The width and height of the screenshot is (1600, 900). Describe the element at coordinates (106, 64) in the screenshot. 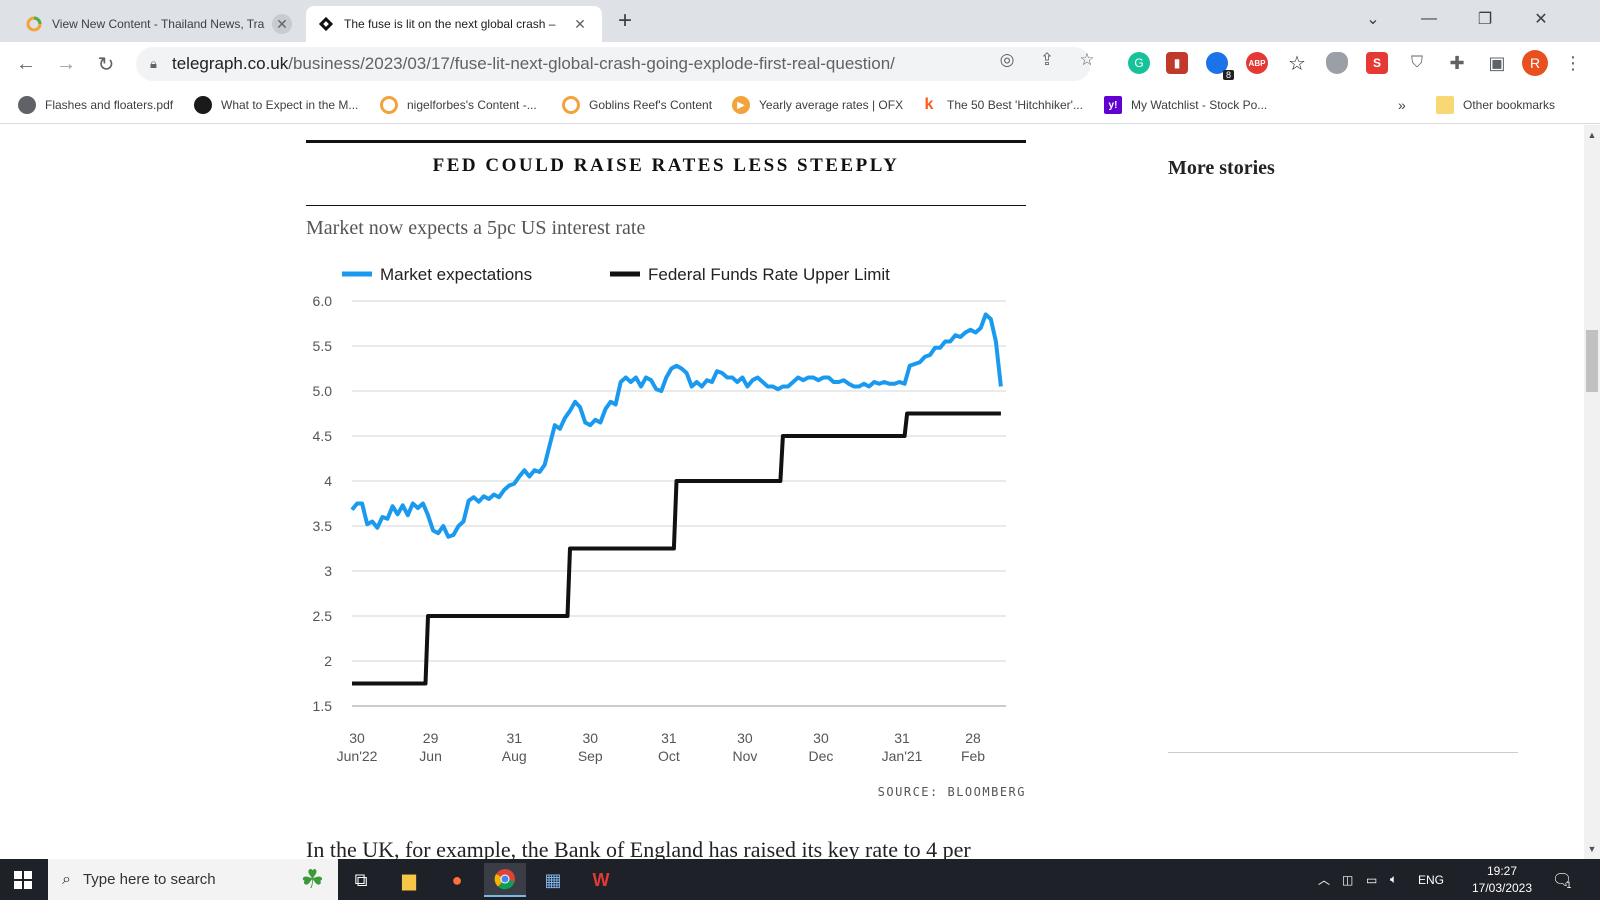

I see `reload-button: ↻` at that location.